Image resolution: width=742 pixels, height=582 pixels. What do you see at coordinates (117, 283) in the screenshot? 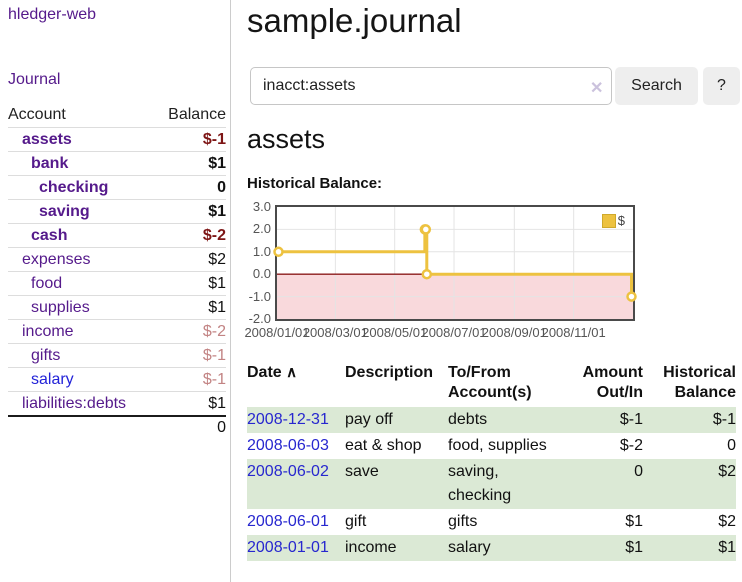
I see `account-row-food: food $1` at bounding box center [117, 283].